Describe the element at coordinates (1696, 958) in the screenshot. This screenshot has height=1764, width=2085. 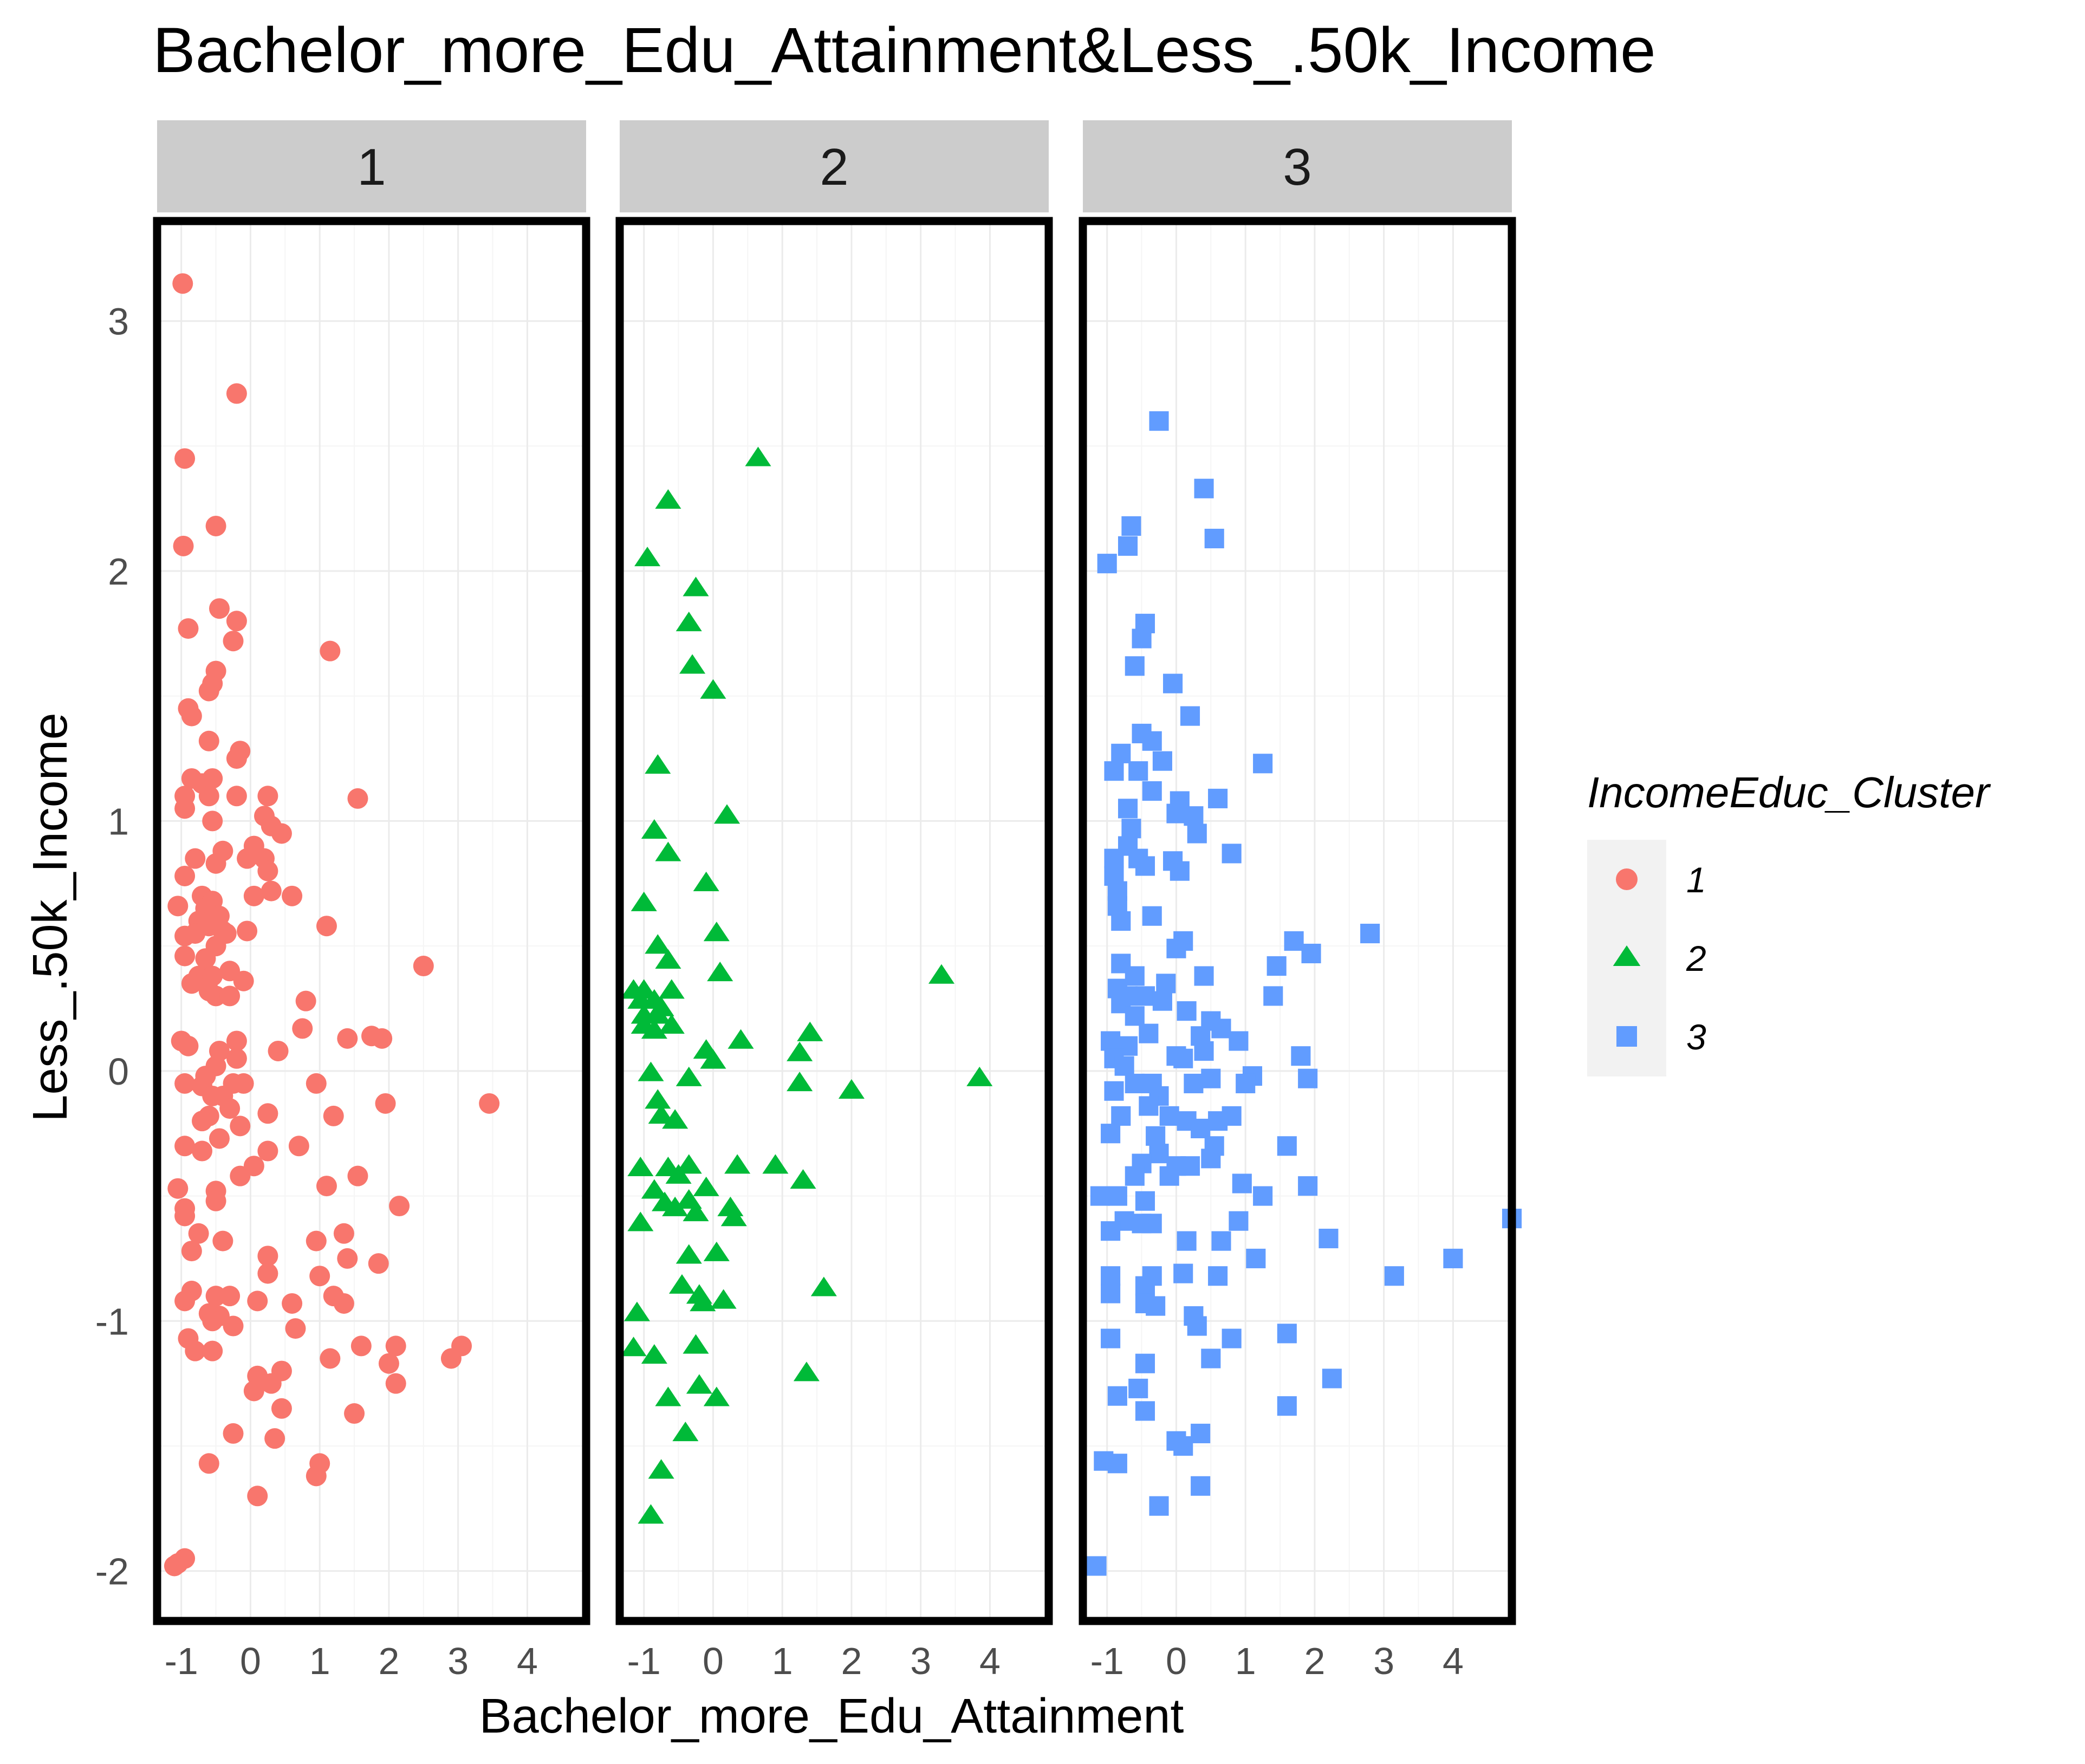
I see `legend-label: 2` at that location.